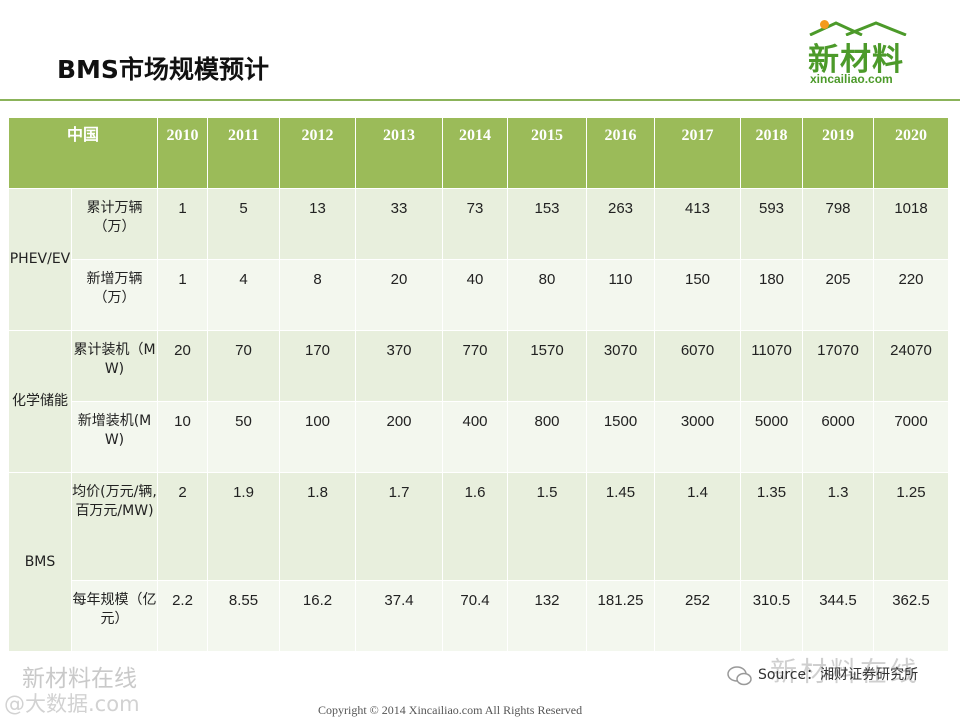 The image size is (960, 720). Describe the element at coordinates (114, 437) in the screenshot. I see `row-label: 新增装机(MW)` at that location.